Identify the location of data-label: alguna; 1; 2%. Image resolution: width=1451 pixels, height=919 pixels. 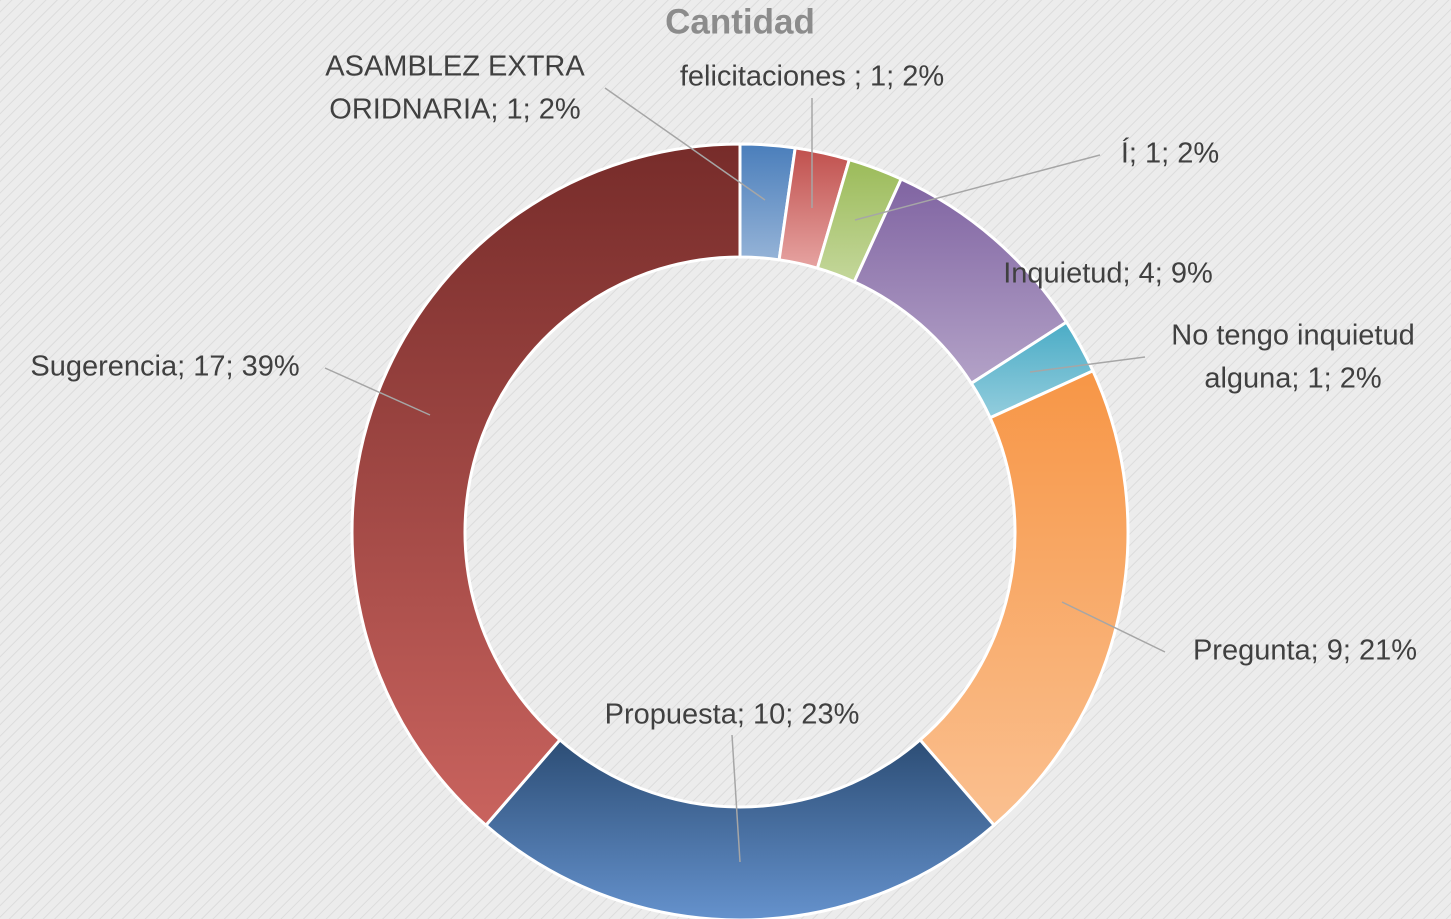
(1292, 379).